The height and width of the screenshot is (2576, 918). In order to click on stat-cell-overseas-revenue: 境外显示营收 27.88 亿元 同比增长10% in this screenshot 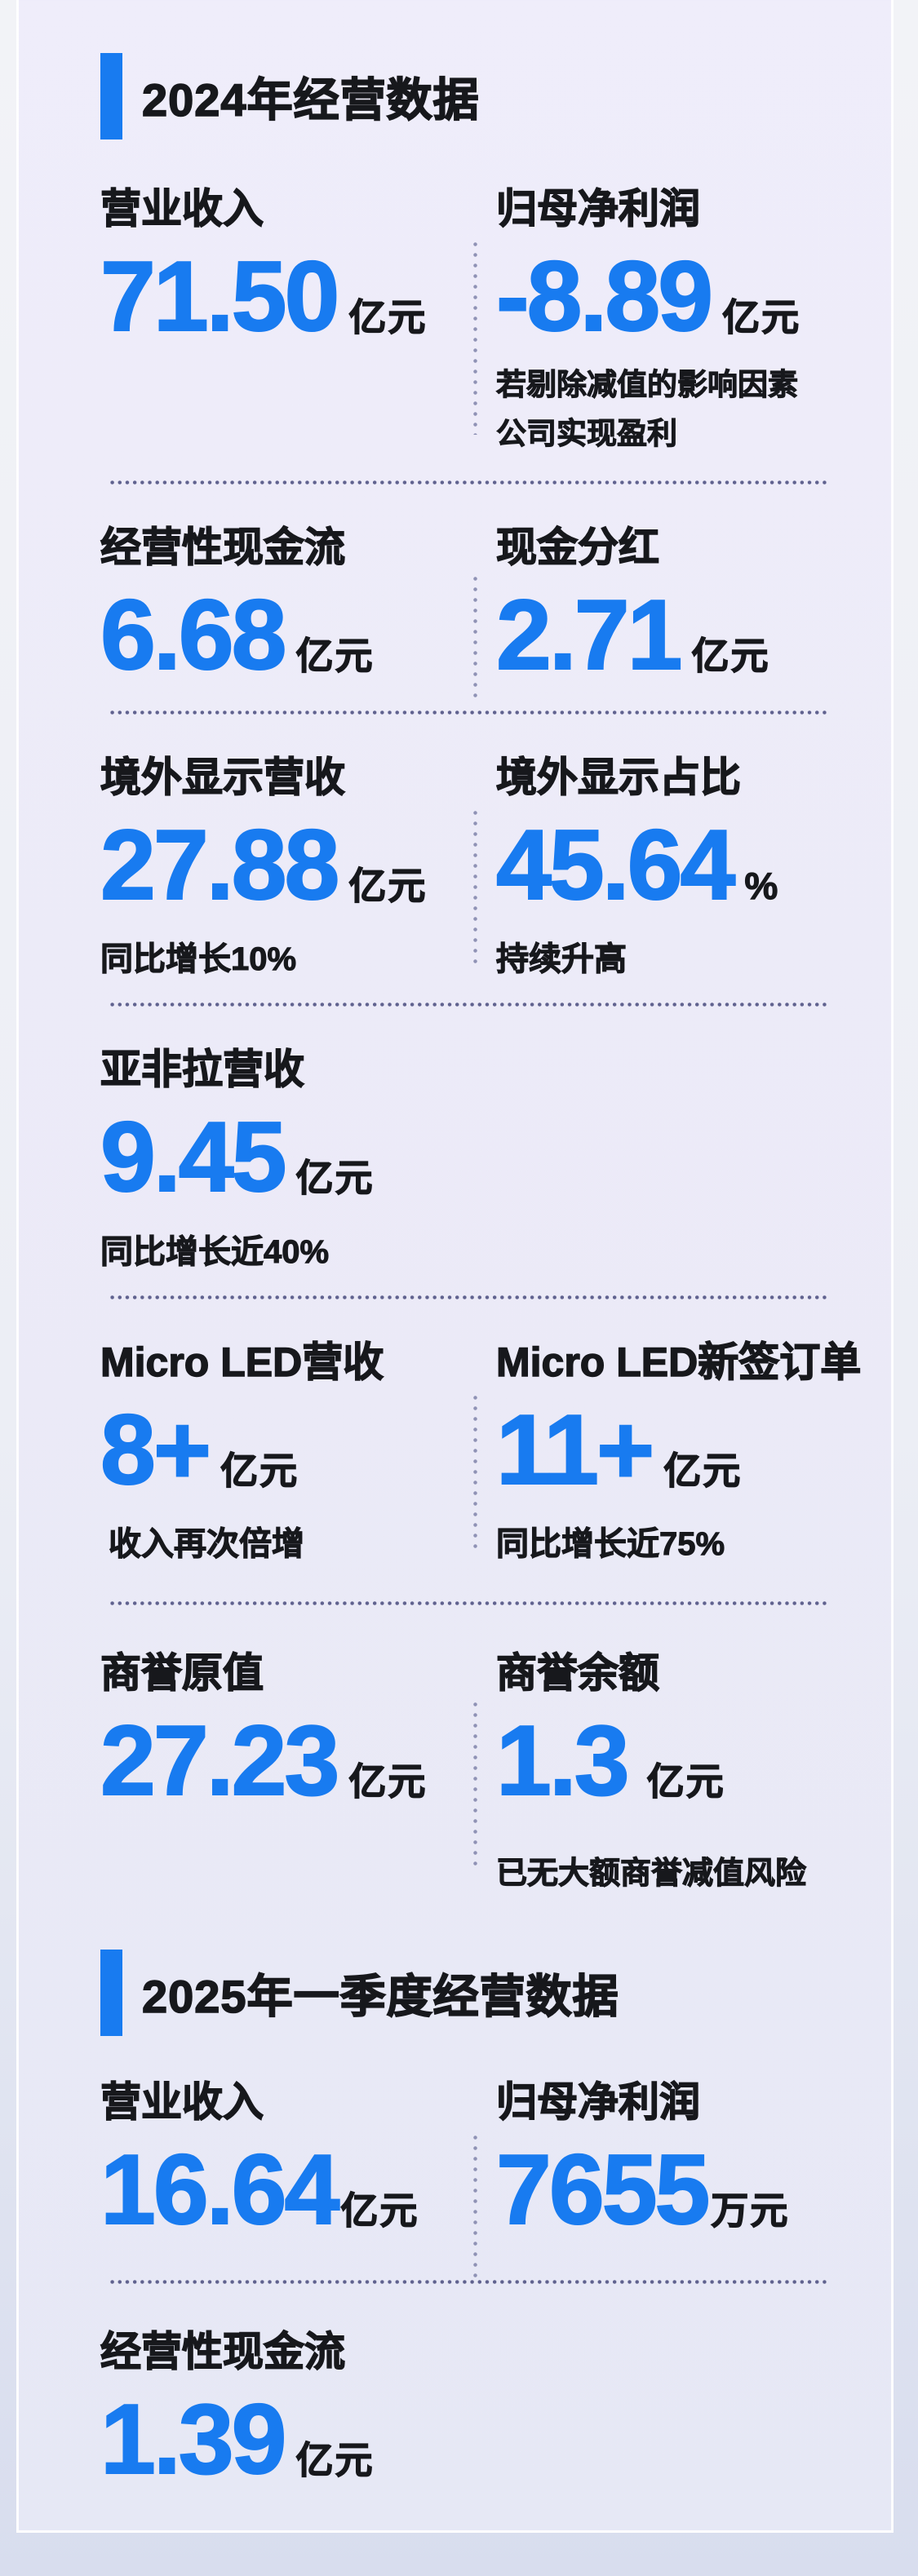, I will do `click(298, 865)`.